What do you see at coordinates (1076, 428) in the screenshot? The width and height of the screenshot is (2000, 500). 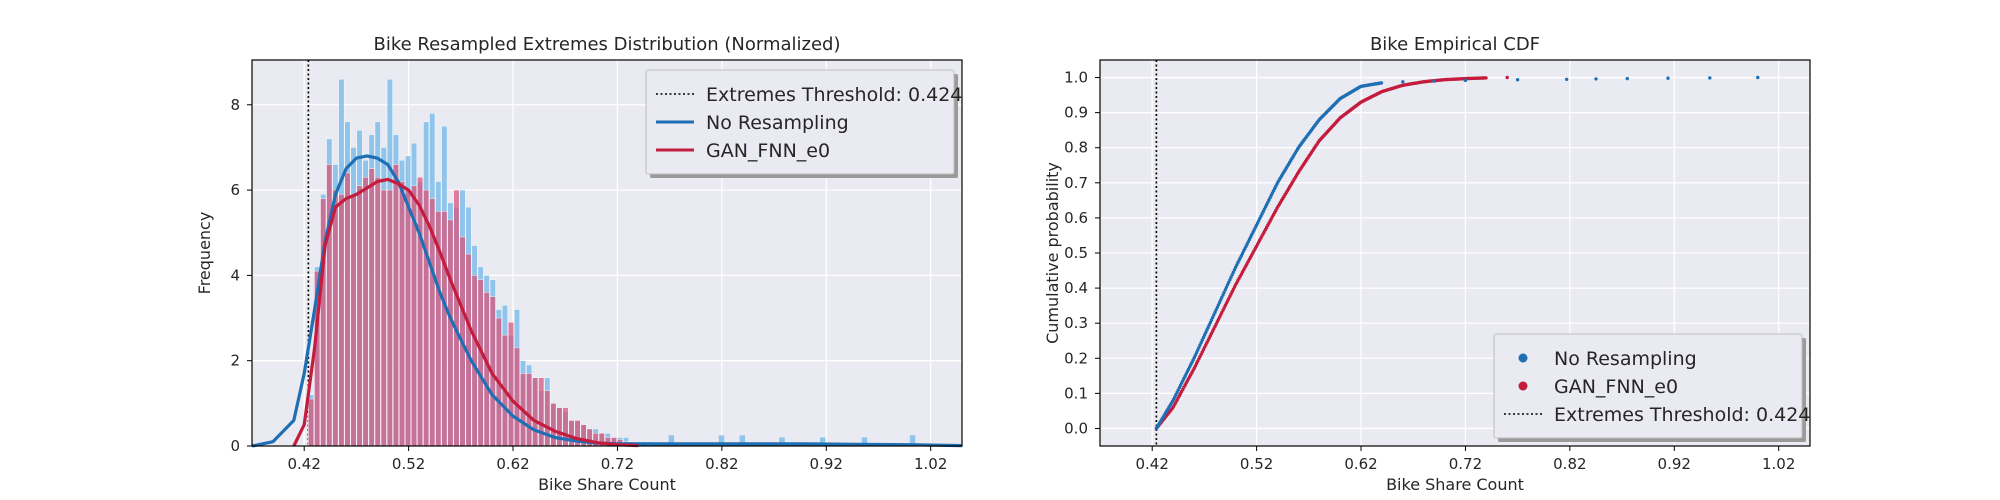 I see `y-tick-label: 0.0` at bounding box center [1076, 428].